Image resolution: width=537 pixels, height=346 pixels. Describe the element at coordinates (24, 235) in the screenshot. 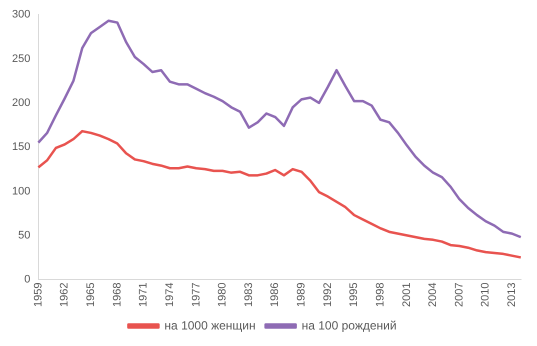

I see `y-tick-label: 50` at that location.